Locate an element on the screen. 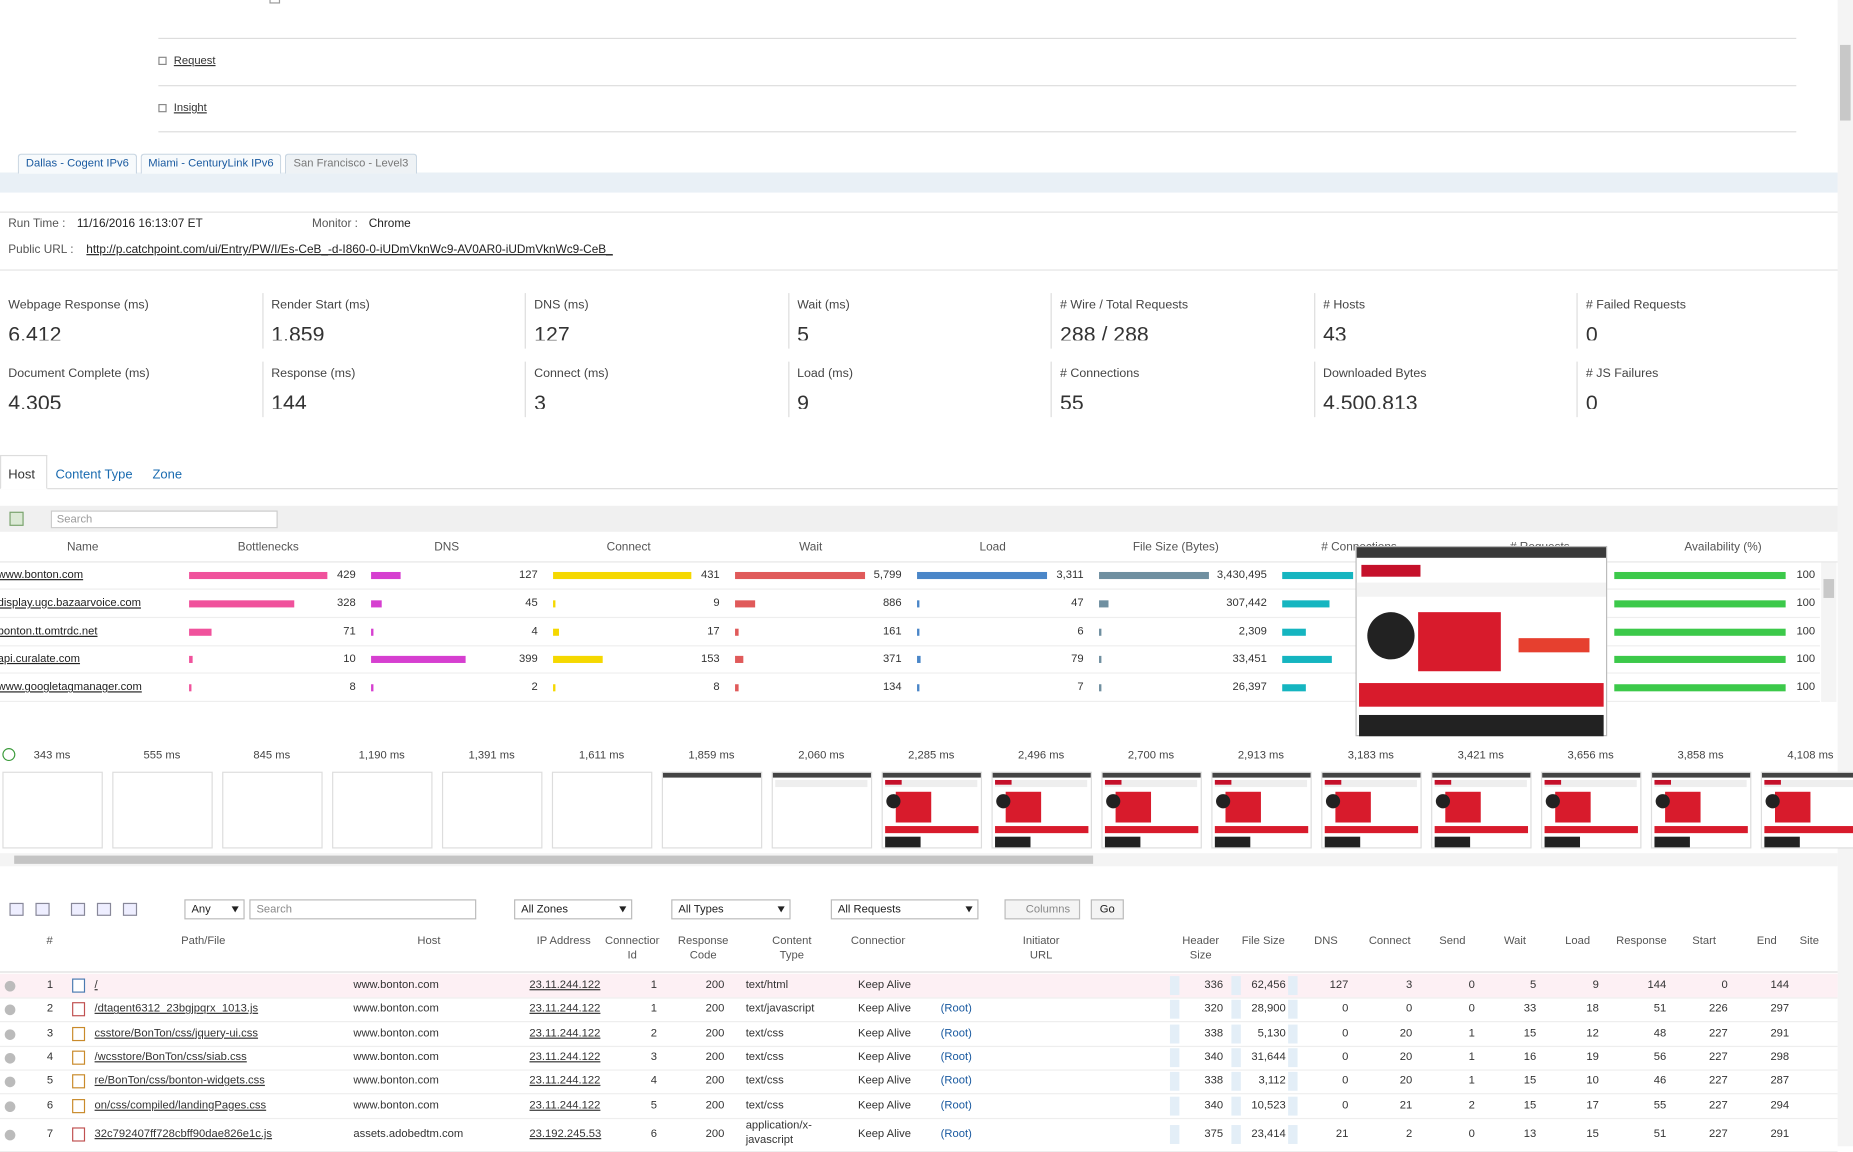  cell: 23.192.245.53 is located at coordinates (565, 1134).